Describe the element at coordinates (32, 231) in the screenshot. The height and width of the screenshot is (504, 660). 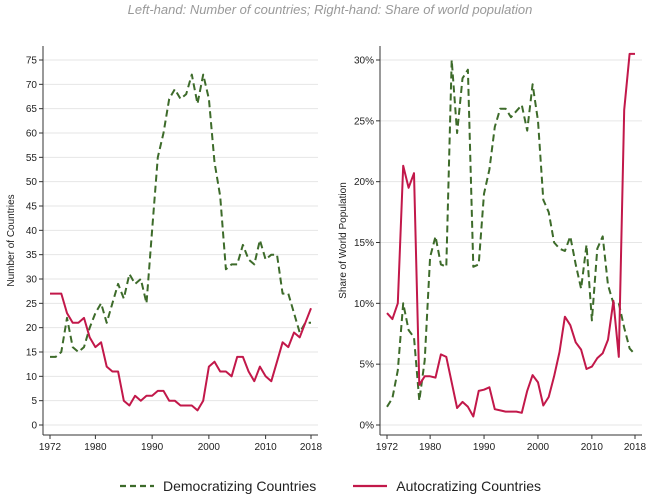
I see `y-tick-label: 40` at that location.